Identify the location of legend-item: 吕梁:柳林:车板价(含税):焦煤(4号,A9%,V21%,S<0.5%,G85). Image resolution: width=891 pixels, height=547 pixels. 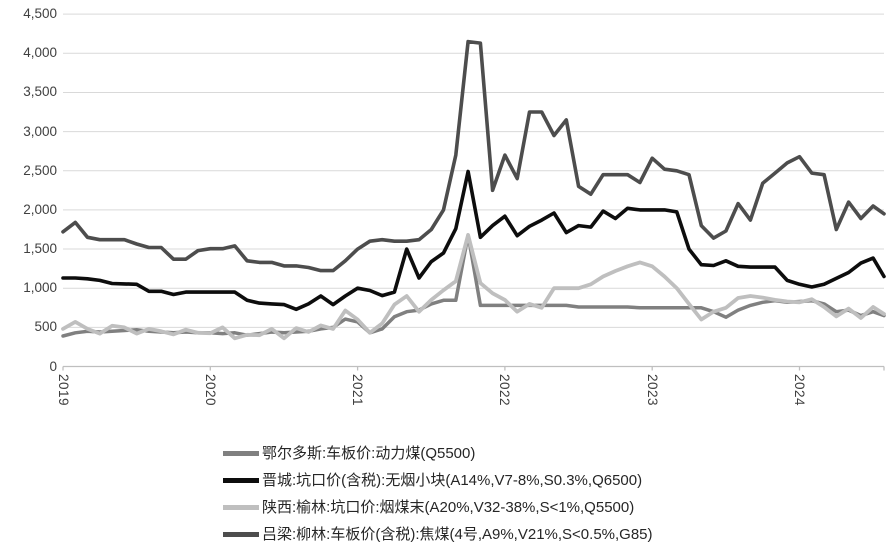
(438, 534).